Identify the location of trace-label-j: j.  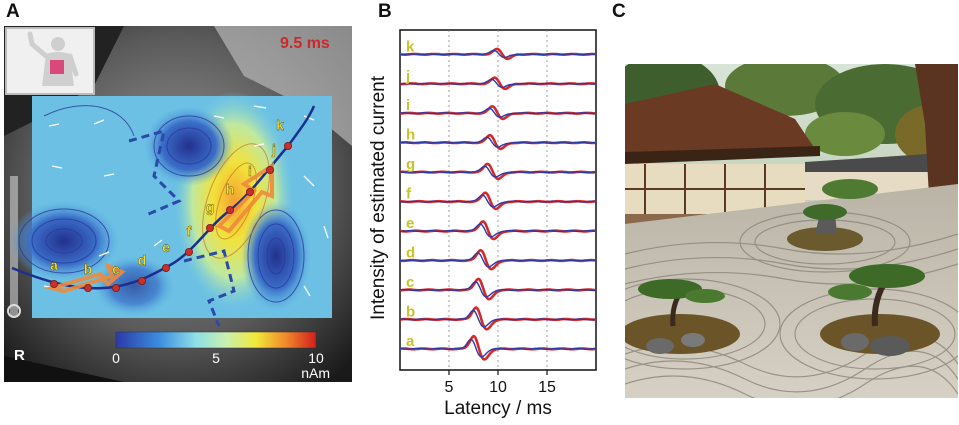
(407, 76).